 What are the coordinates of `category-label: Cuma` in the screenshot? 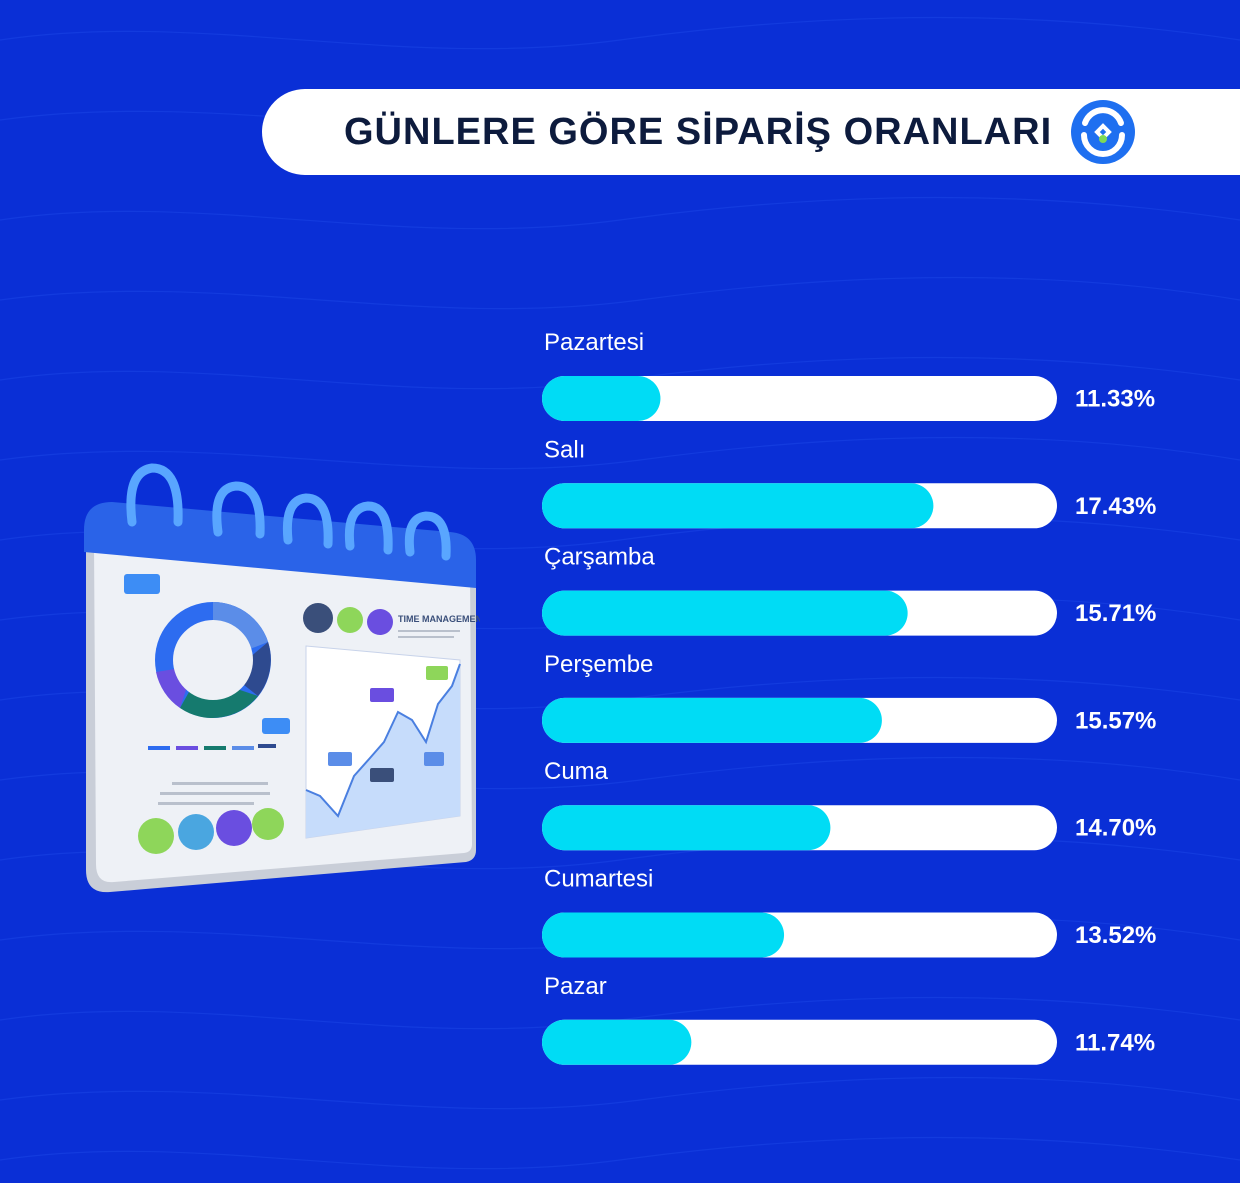 It's located at (576, 771).